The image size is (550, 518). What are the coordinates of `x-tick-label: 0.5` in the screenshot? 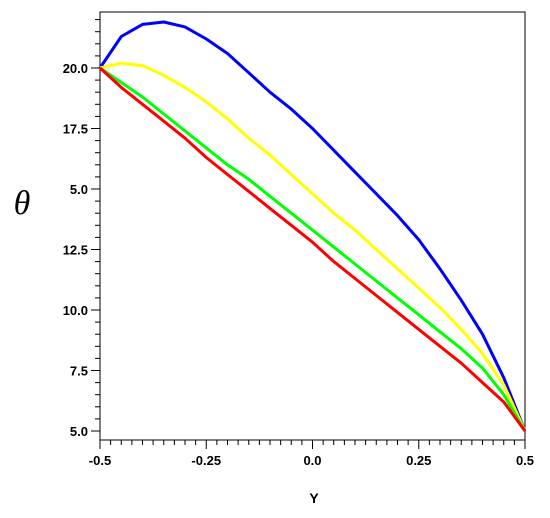 It's located at (525, 460).